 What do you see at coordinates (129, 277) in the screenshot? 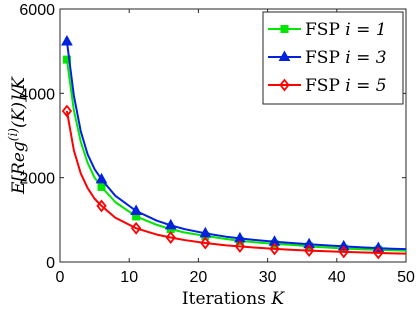
I see `x-tick-label: 10` at bounding box center [129, 277].